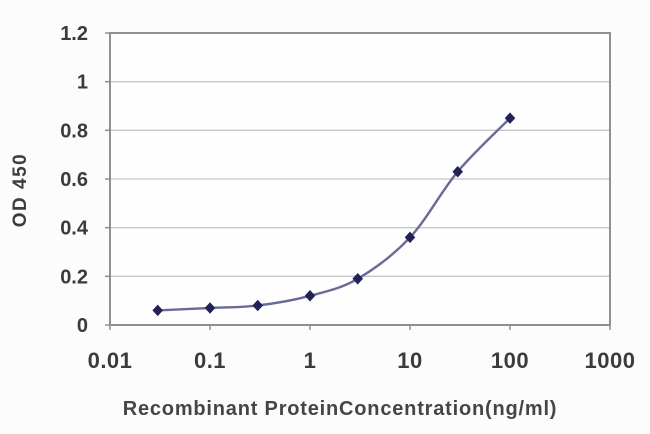 The width and height of the screenshot is (650, 434). Describe the element at coordinates (610, 360) in the screenshot. I see `x-tick-label: 1000` at that location.